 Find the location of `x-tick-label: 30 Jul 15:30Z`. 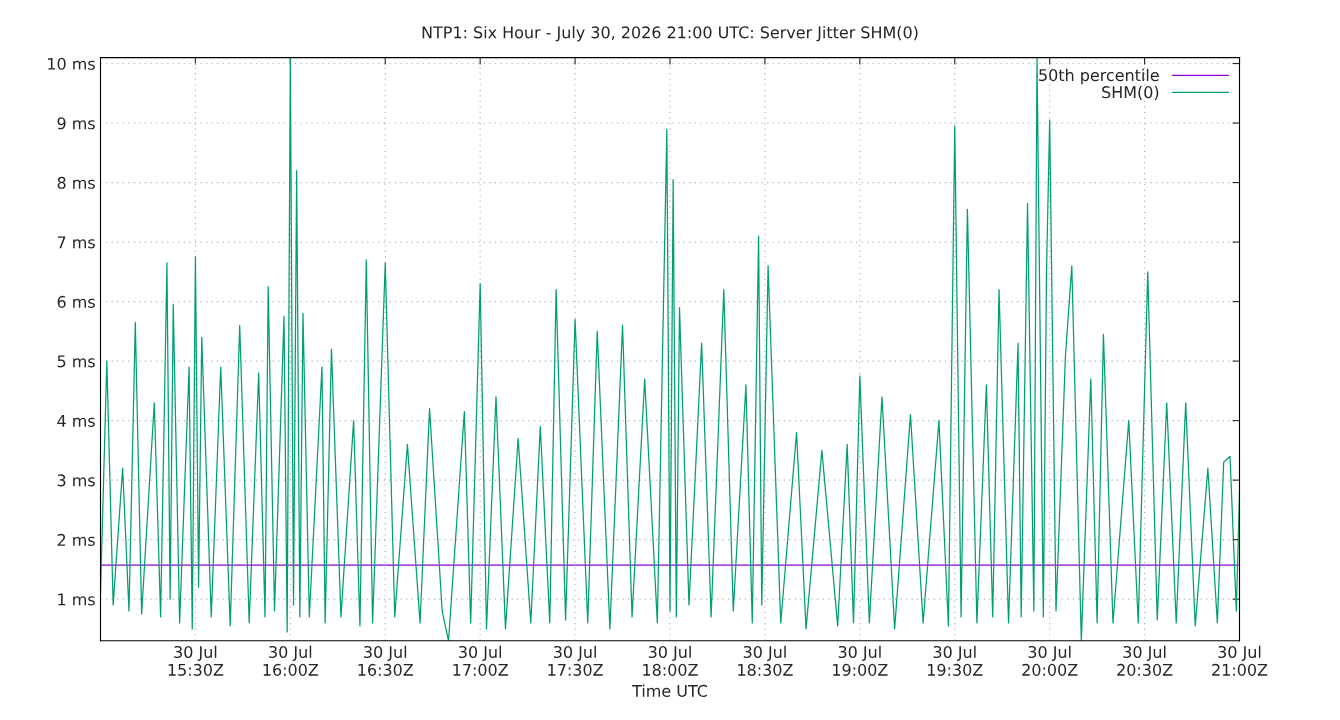

x-tick-label: 30 Jul 15:30Z is located at coordinates (196, 660).